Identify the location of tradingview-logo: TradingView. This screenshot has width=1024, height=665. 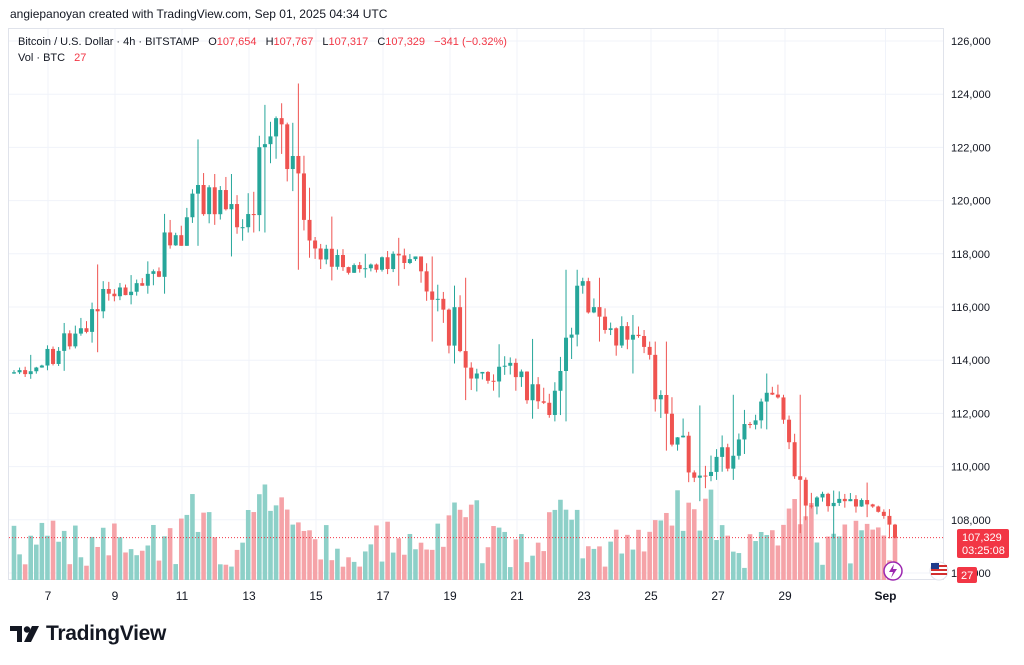
(88, 634).